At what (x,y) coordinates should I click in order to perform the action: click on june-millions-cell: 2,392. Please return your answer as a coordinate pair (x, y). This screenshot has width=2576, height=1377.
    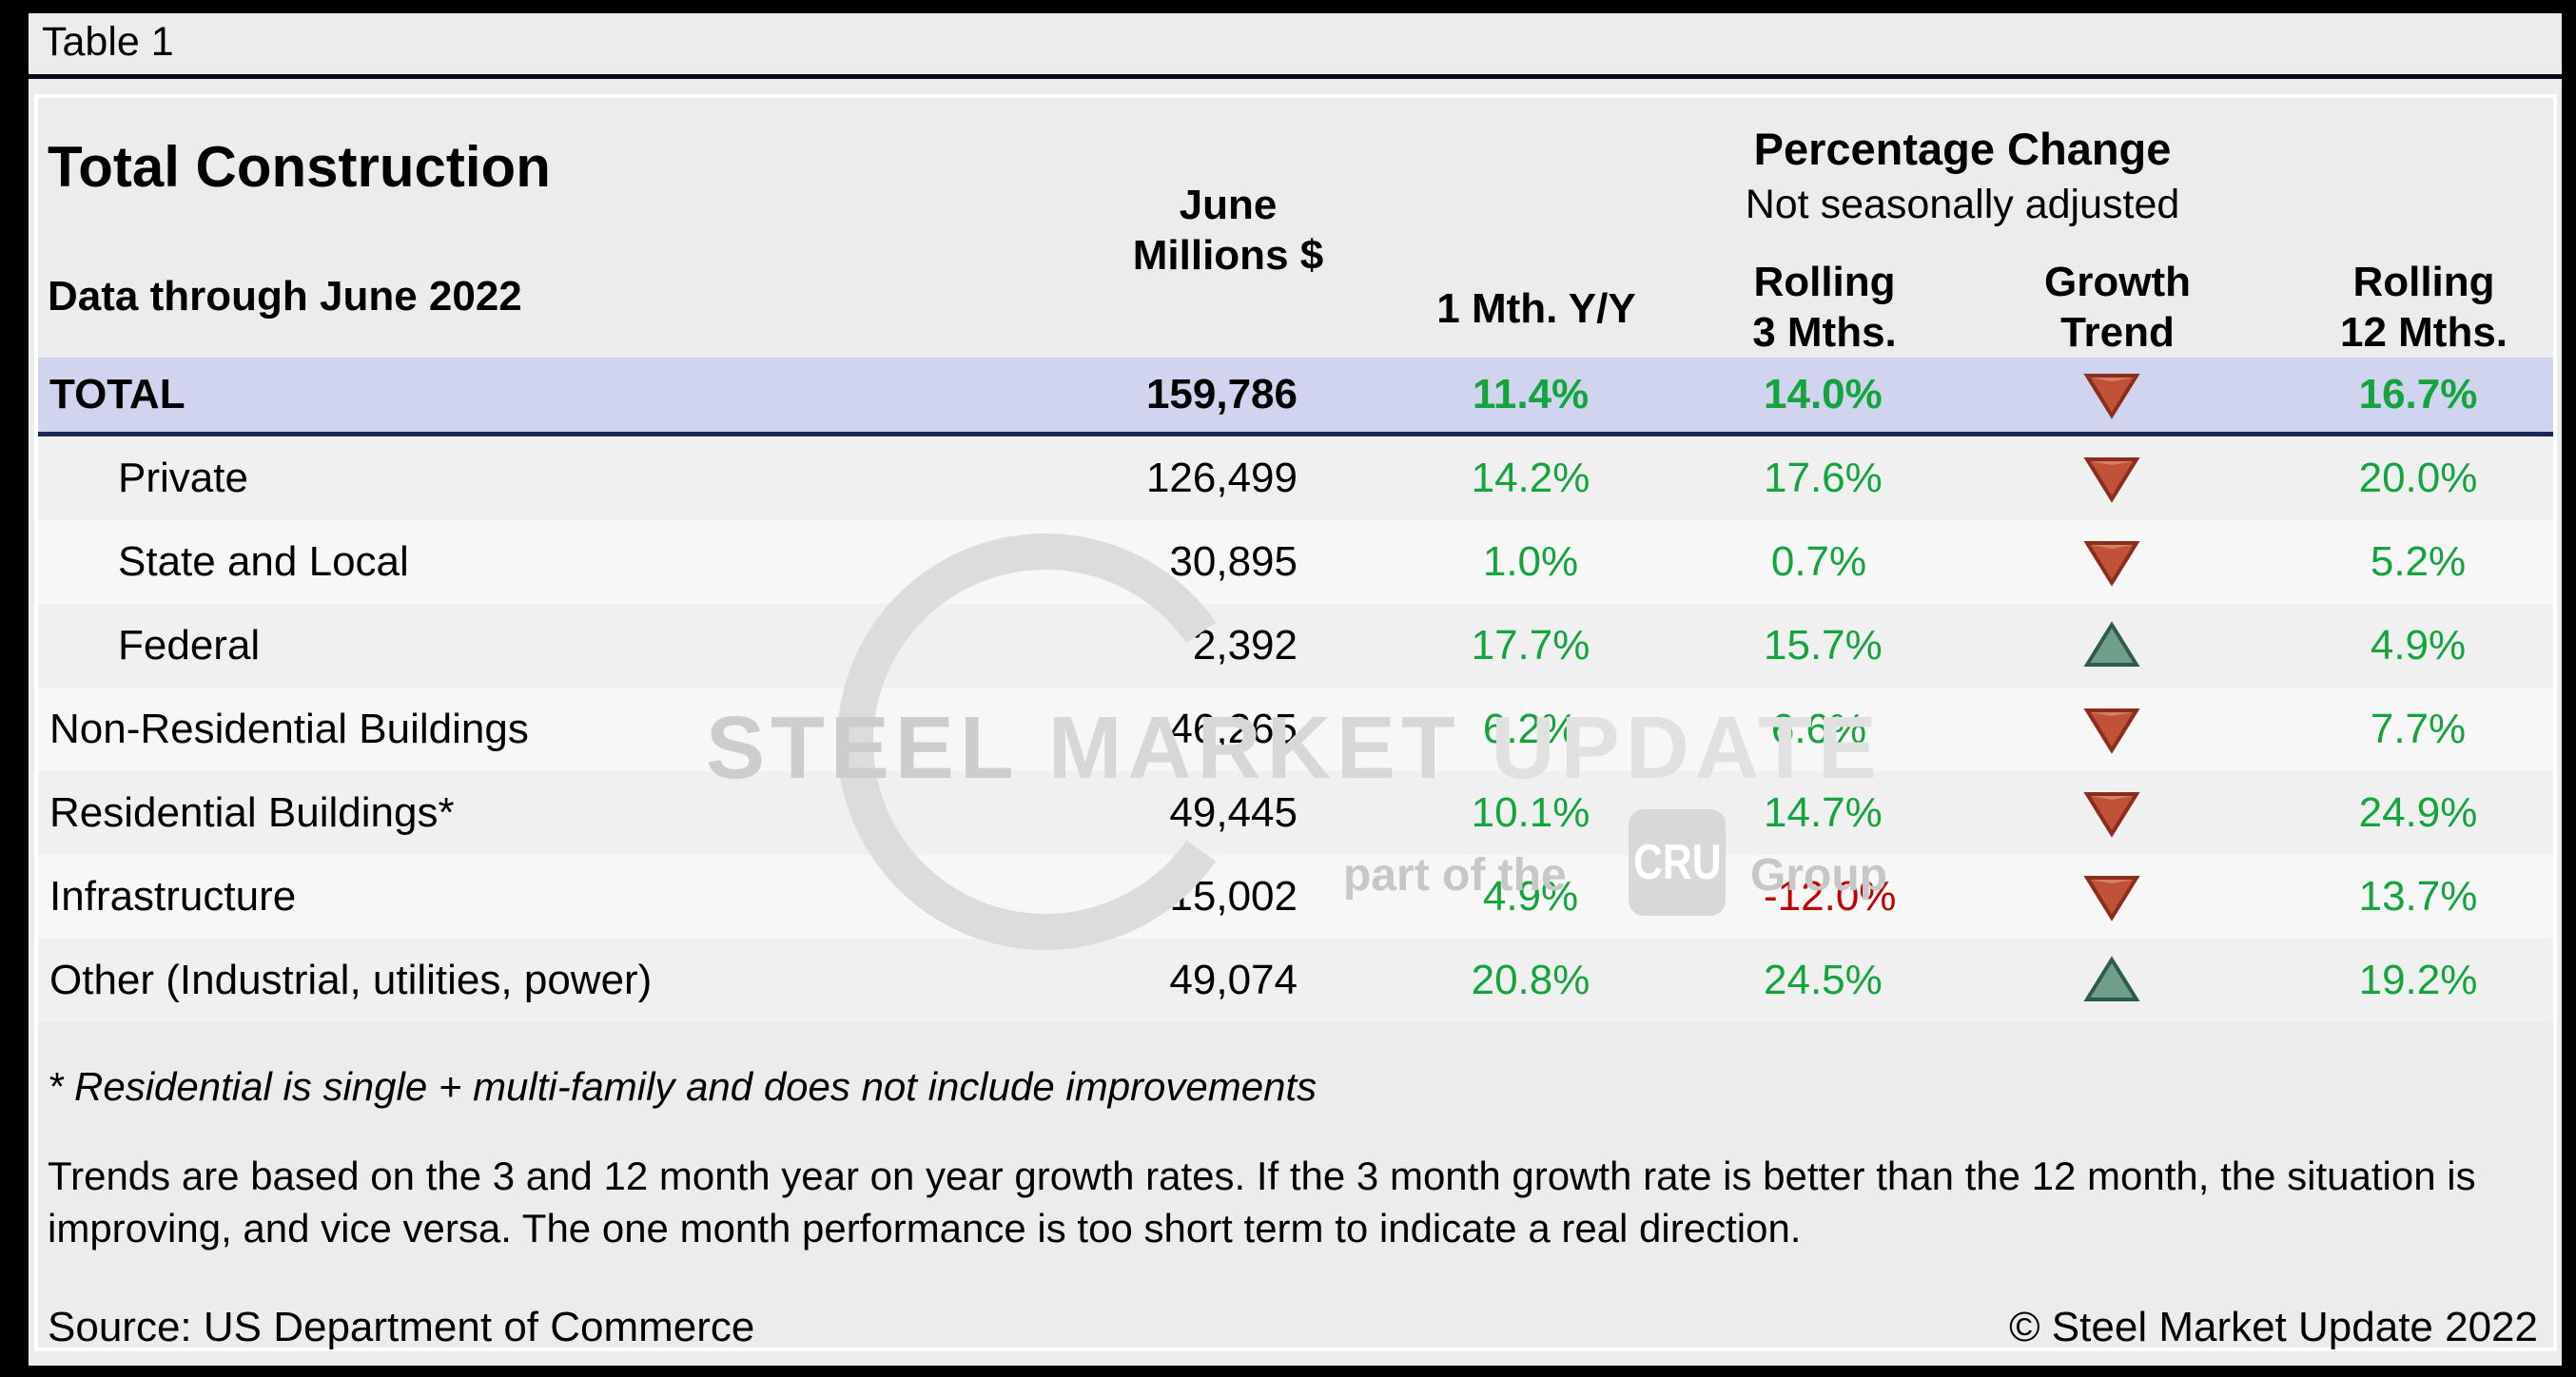
    Looking at the image, I should click on (1245, 645).